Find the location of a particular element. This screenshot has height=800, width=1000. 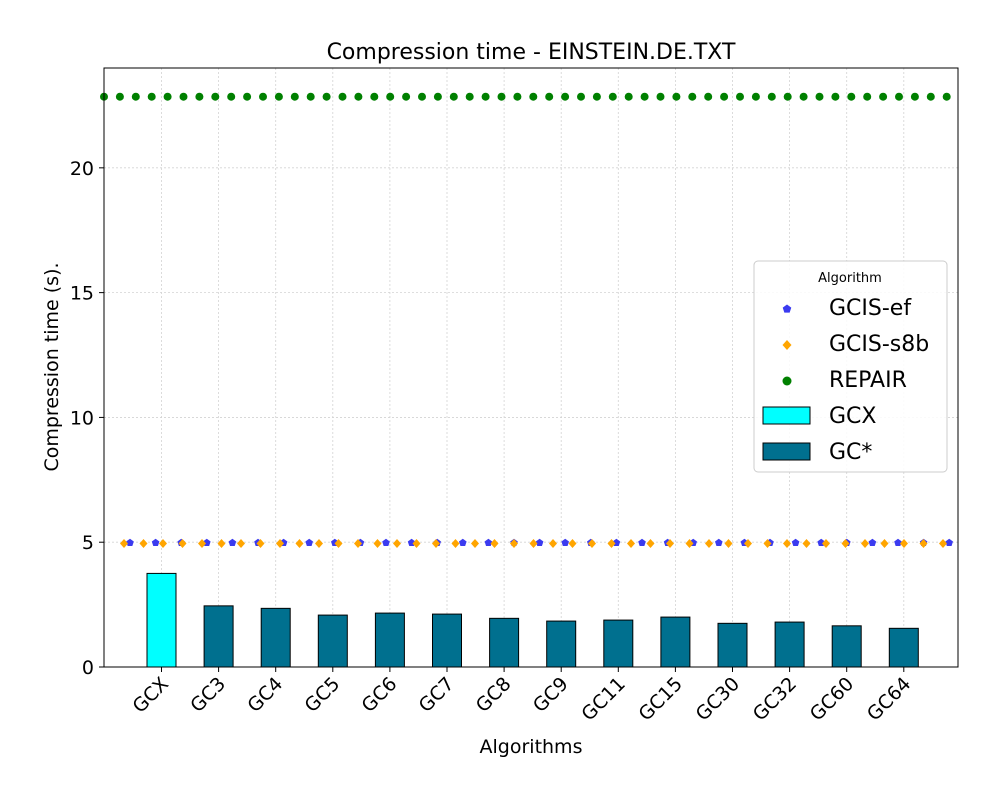

x-tick-label: GC6 is located at coordinates (380, 695).